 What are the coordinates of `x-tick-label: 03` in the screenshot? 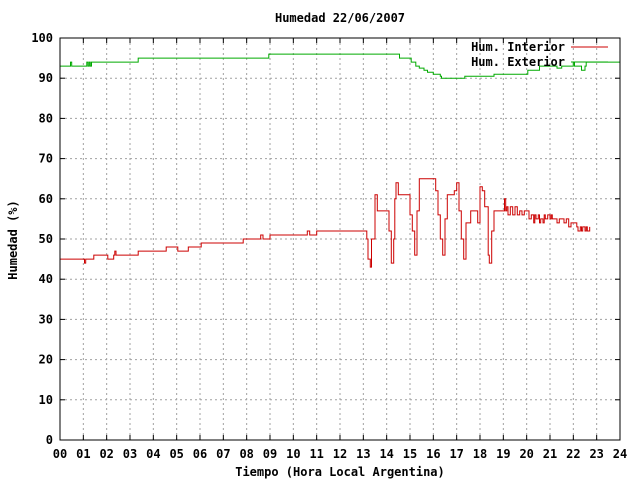 It's located at (130, 454).